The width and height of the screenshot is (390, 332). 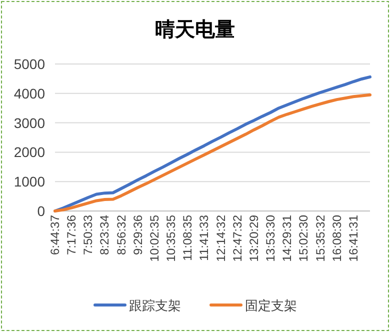 I want to click on x-tick-label: 10:02:35, so click(x=154, y=238).